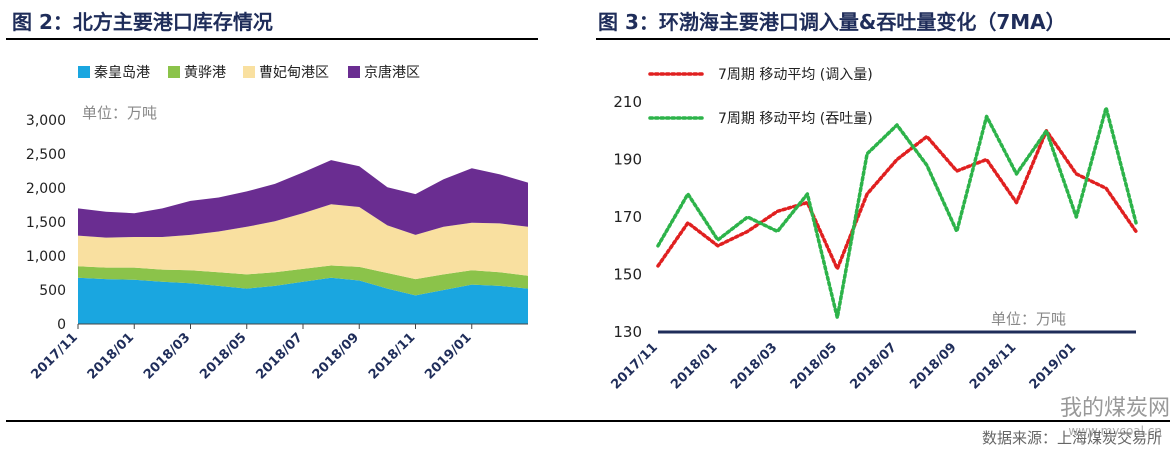 This screenshot has height=450, width=1176. What do you see at coordinates (627, 217) in the screenshot?
I see `y-tick-label: 170` at bounding box center [627, 217].